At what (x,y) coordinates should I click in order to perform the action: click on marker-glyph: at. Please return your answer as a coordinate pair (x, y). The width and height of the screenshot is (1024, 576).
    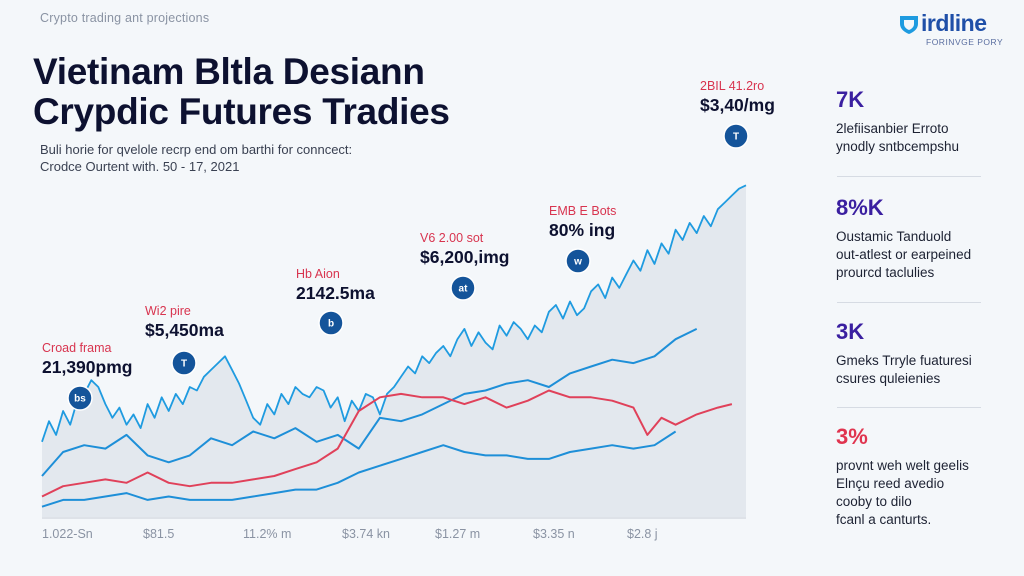
    Looking at the image, I should click on (464, 289).